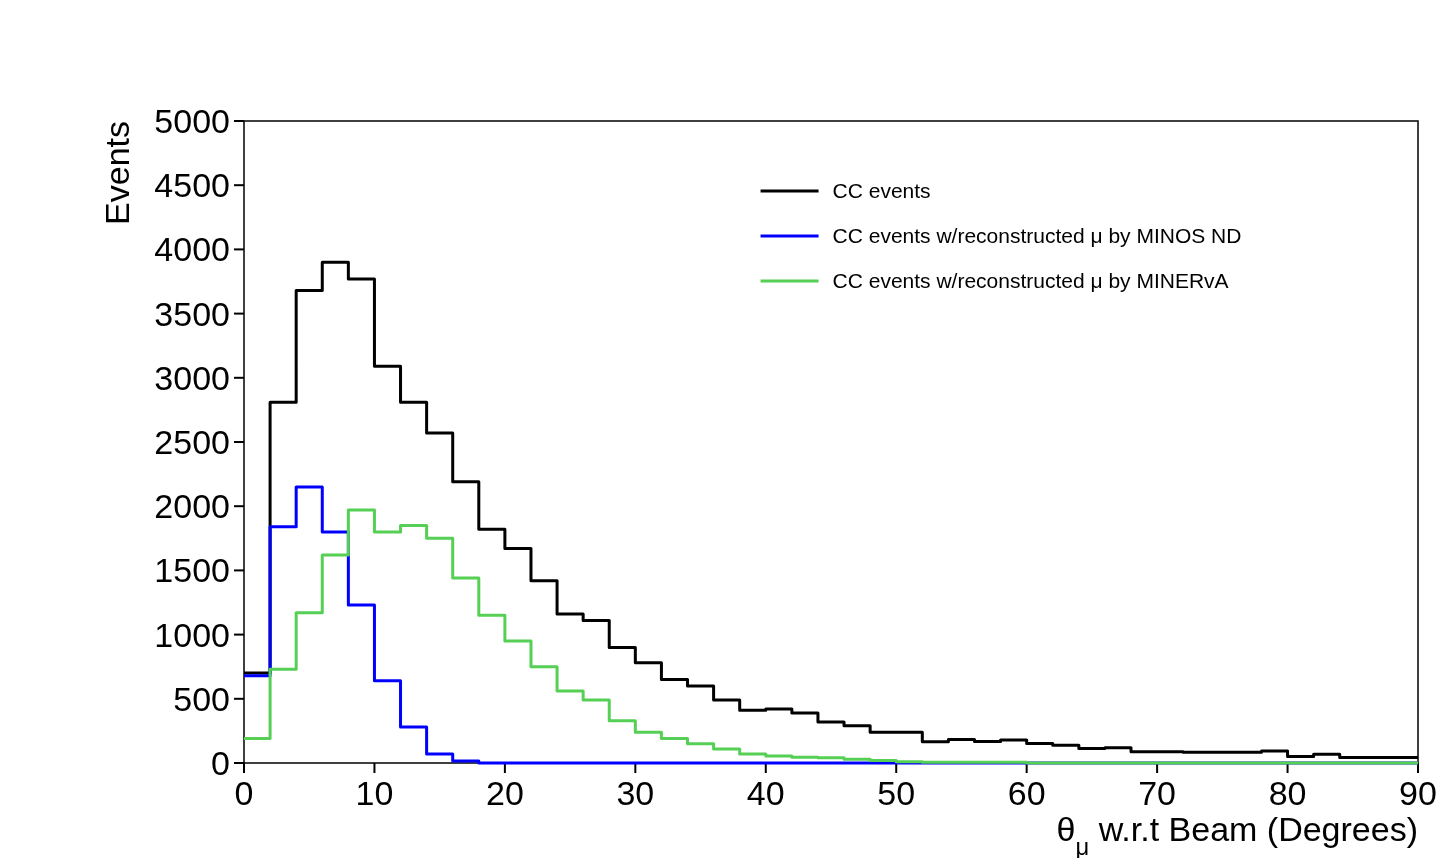 The height and width of the screenshot is (859, 1450). What do you see at coordinates (374, 793) in the screenshot?
I see `x-tick-label: 10` at bounding box center [374, 793].